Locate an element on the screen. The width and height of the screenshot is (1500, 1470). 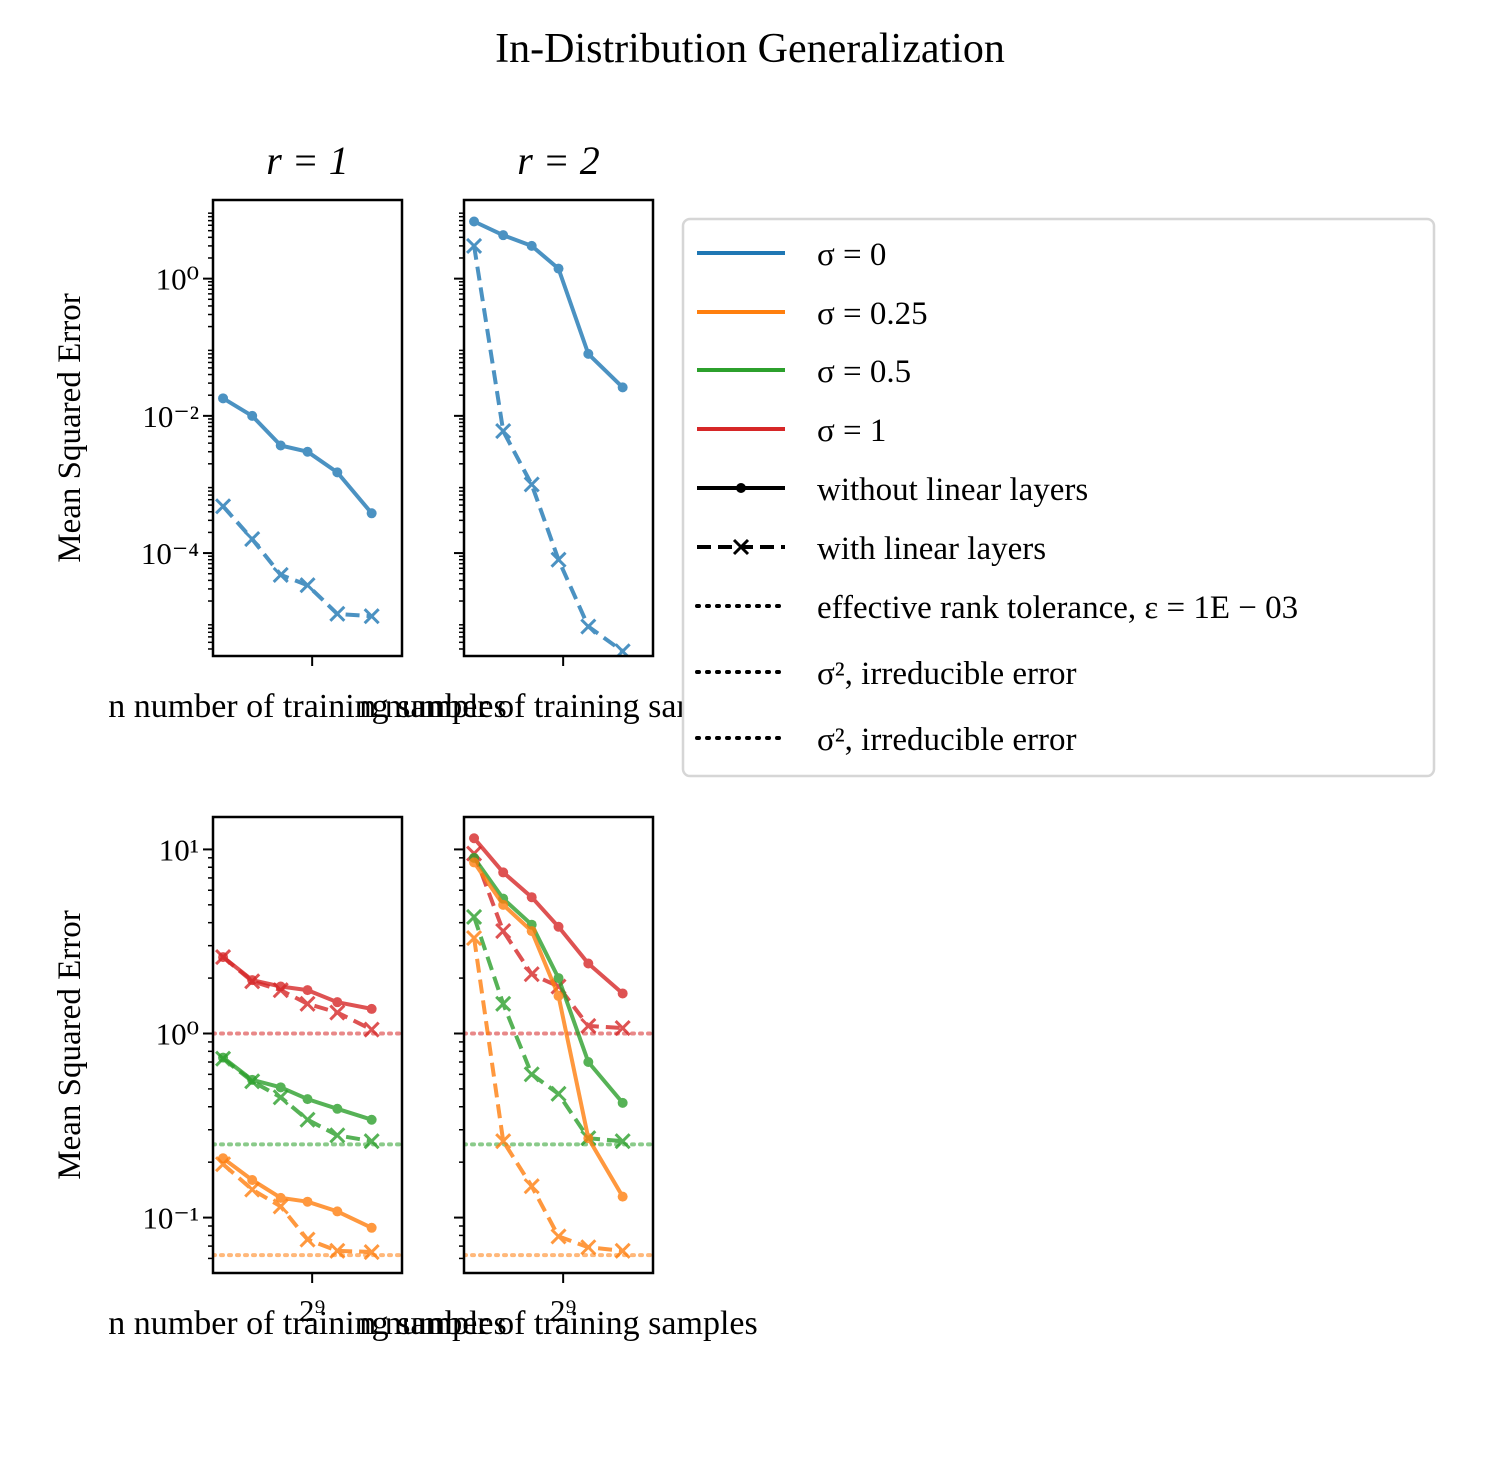
panel-title: r = 1 is located at coordinates (307, 160).